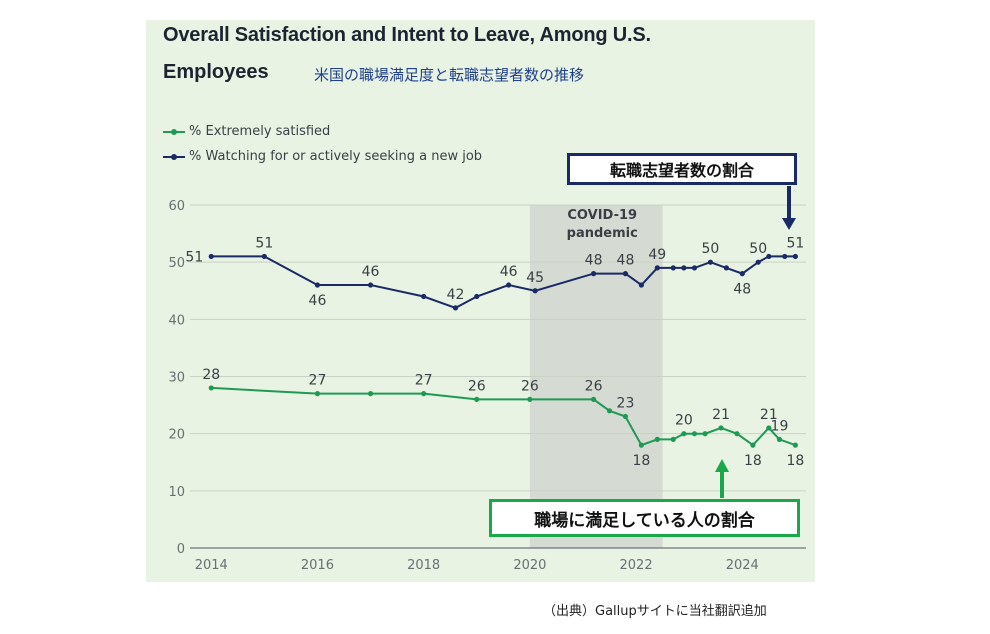 The image size is (990, 634). Describe the element at coordinates (684, 421) in the screenshot. I see `data-label: 20` at that location.